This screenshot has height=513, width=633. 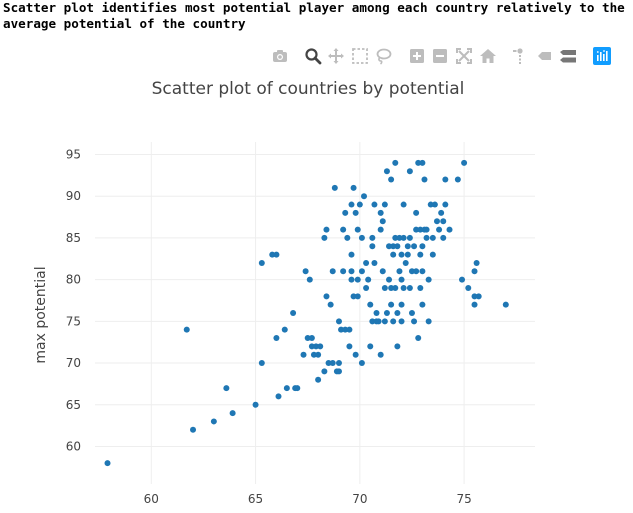 What do you see at coordinates (280, 56) in the screenshot?
I see `camera-icon` at bounding box center [280, 56].